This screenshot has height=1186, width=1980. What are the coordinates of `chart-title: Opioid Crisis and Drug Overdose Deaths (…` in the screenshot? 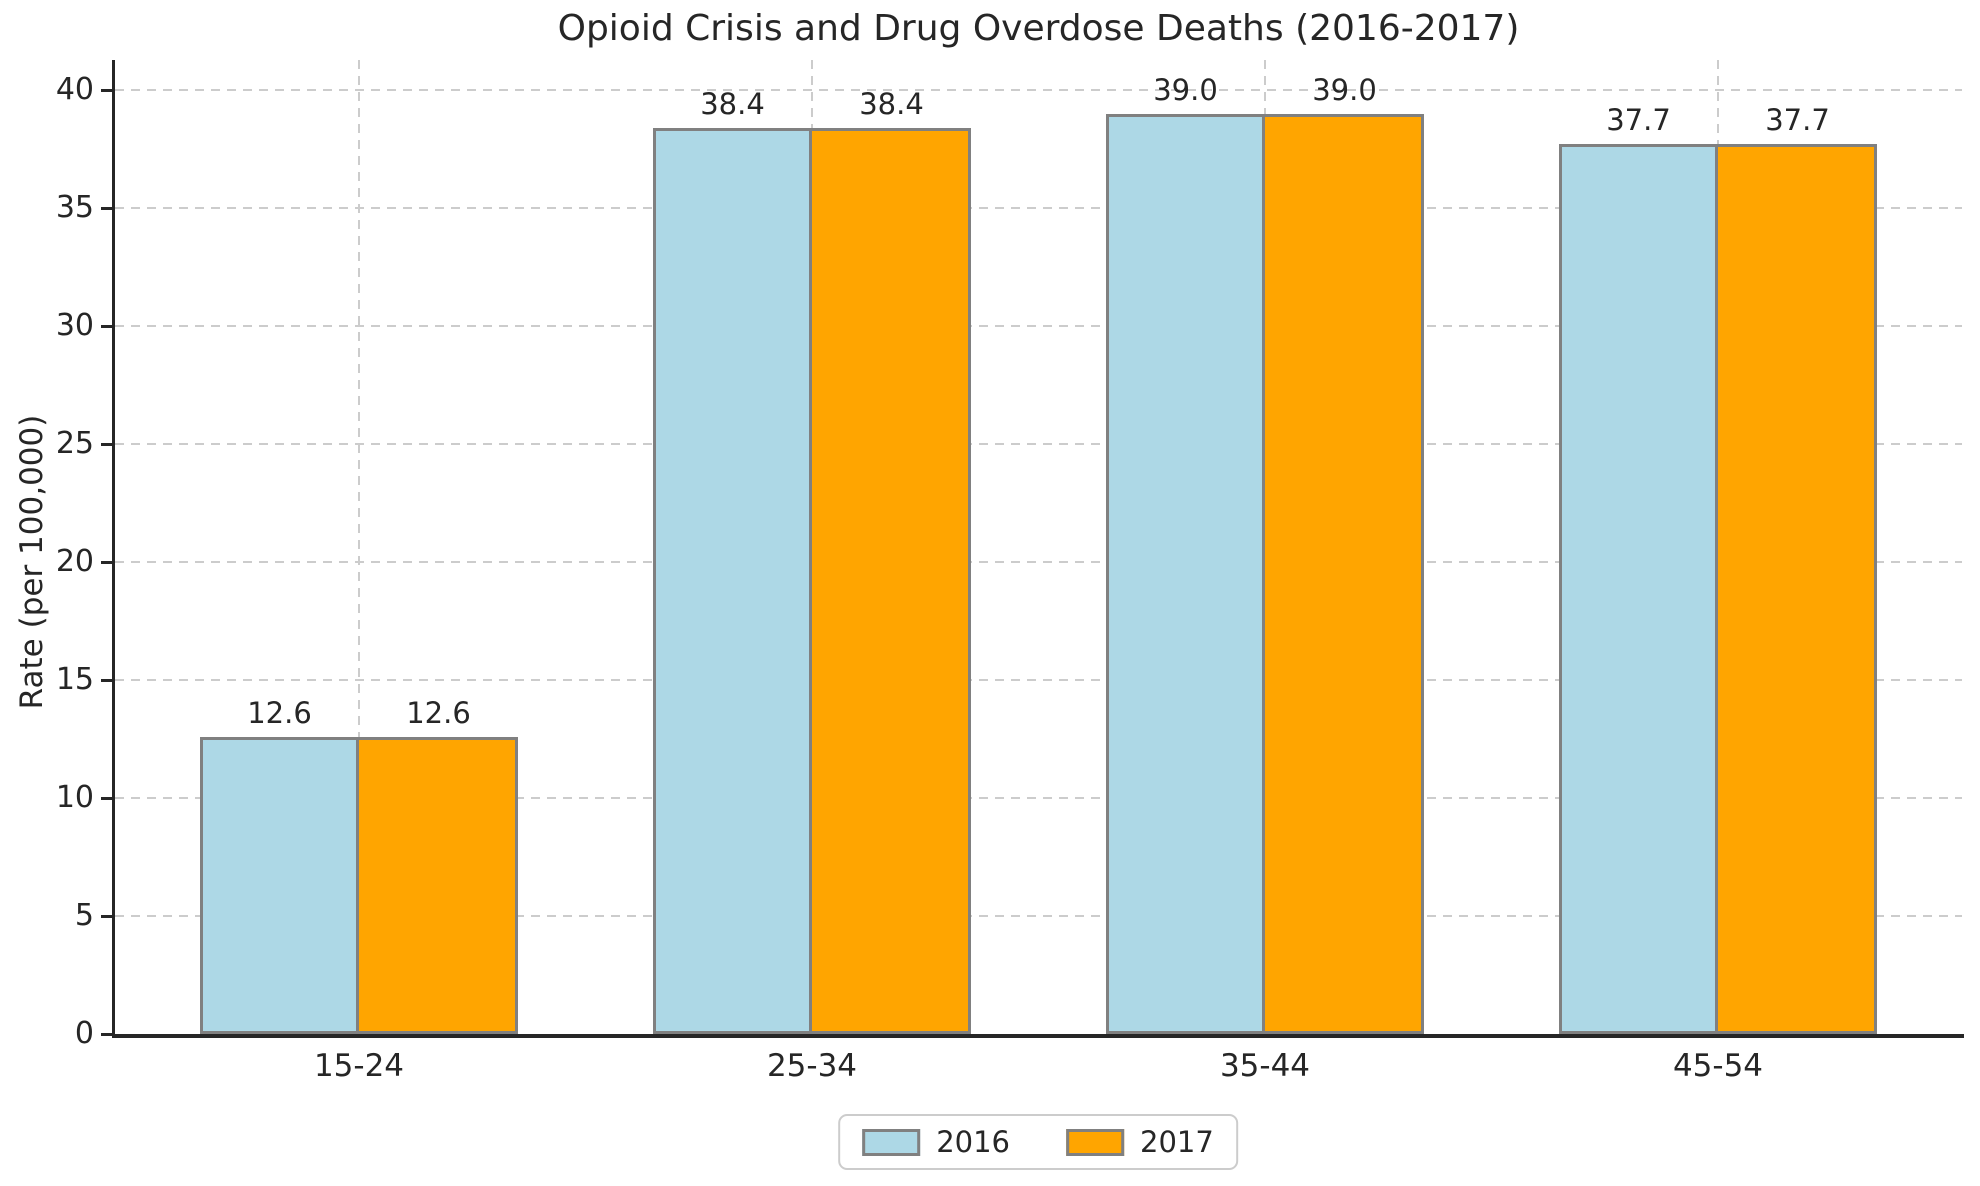 It's located at (1038, 28).